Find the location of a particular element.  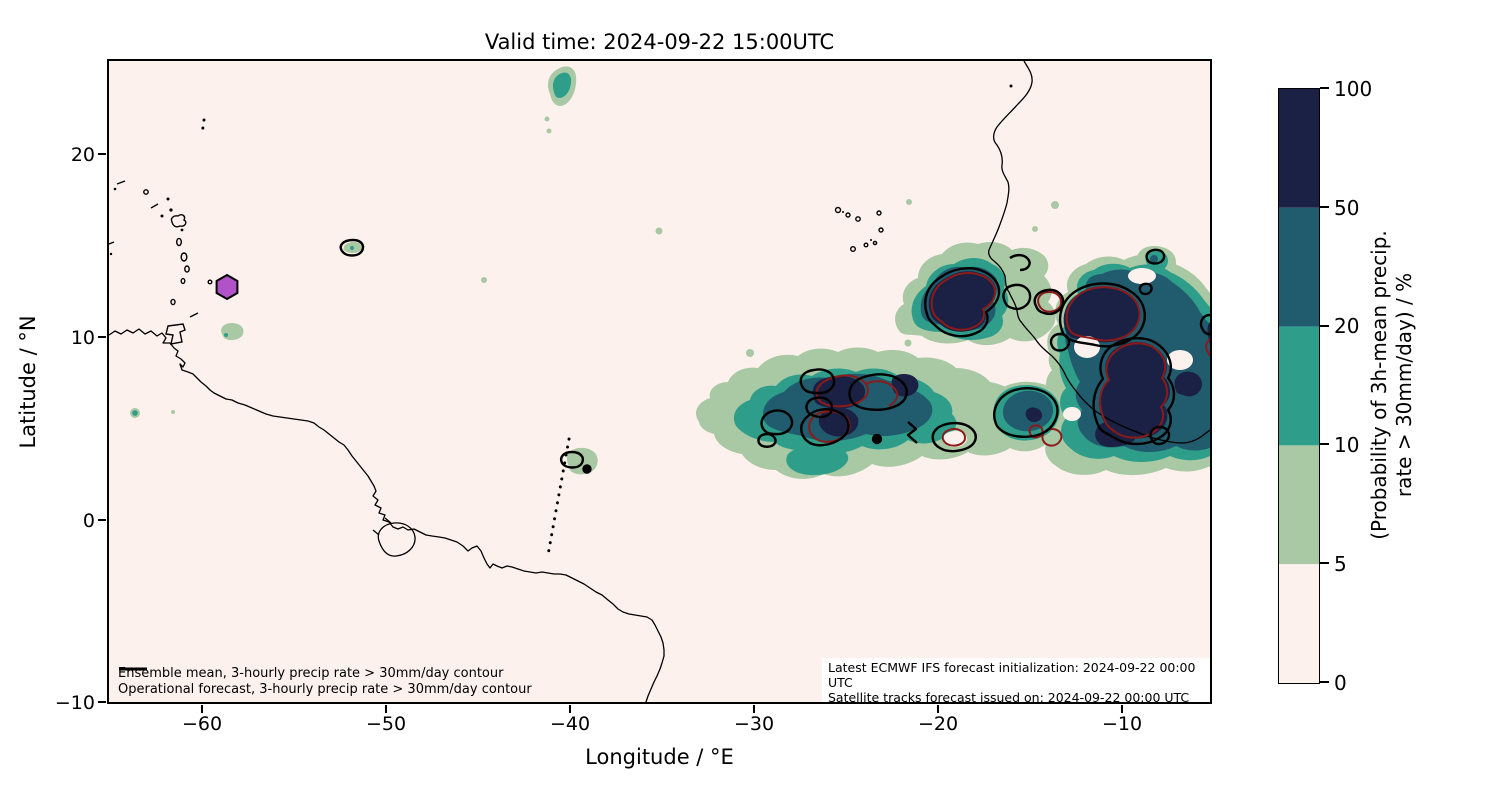

plot-title: Valid time: 2024-09-22 15:00UTC is located at coordinates (659, 42).